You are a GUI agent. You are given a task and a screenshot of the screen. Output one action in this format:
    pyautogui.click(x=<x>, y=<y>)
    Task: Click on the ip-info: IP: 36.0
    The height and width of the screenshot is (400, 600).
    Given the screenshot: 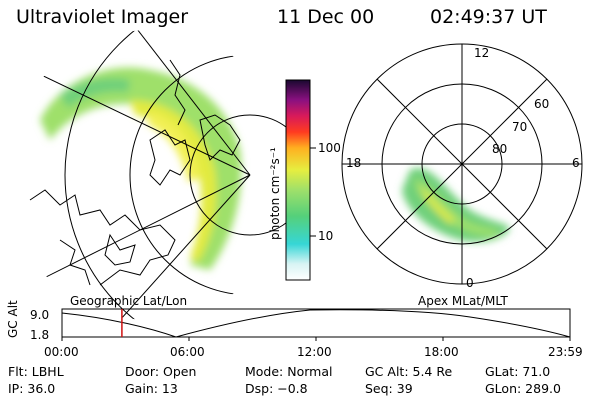 What is the action you would take?
    pyautogui.click(x=32, y=388)
    